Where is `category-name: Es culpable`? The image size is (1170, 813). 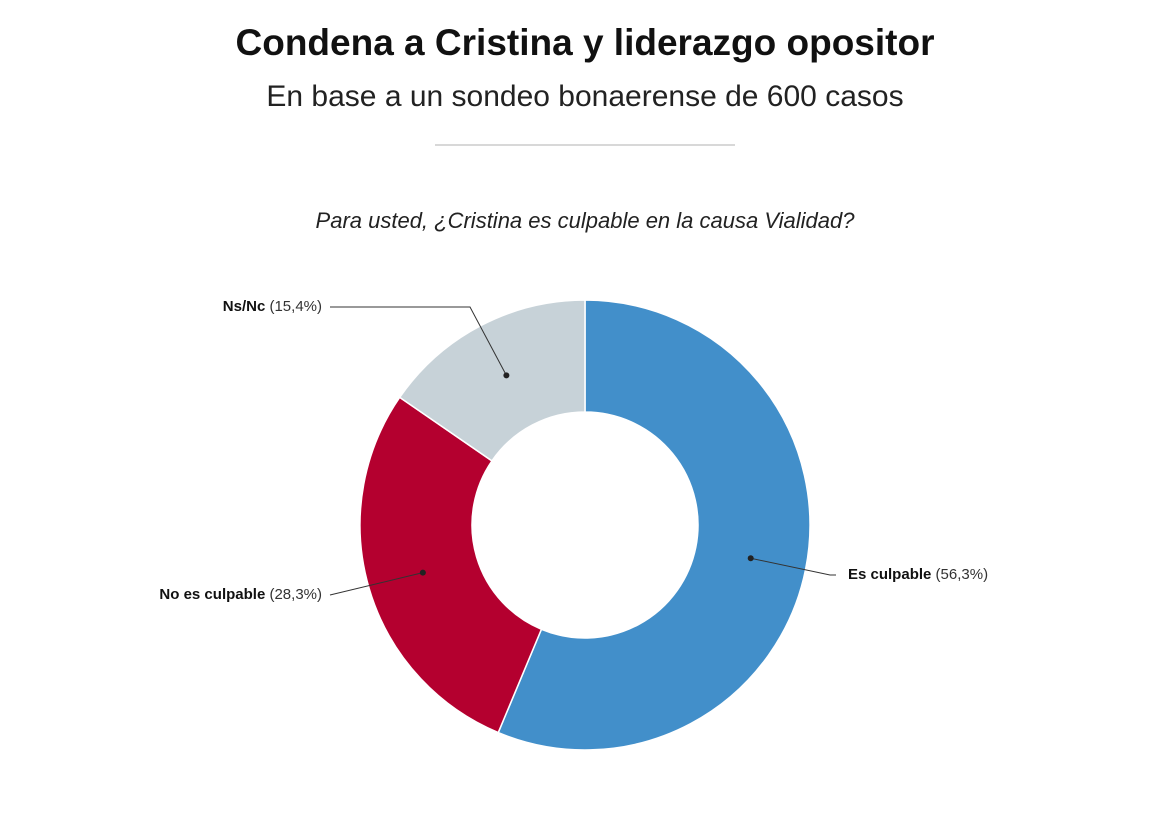 category-name: Es culpable is located at coordinates (889, 574).